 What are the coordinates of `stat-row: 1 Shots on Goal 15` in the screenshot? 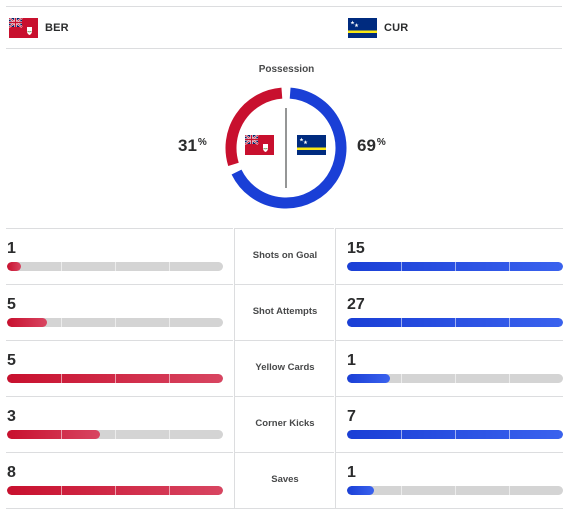 It's located at (286, 256).